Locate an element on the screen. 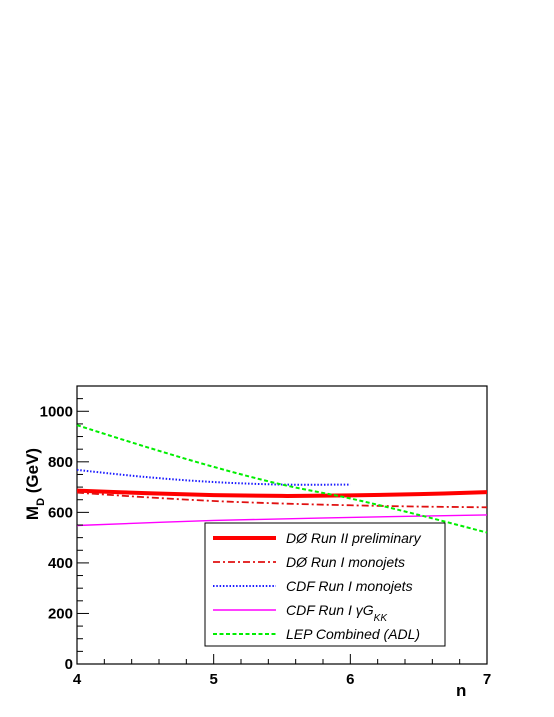 This screenshot has height=717, width=554. y-tick-label: 1000 is located at coordinates (56, 411).